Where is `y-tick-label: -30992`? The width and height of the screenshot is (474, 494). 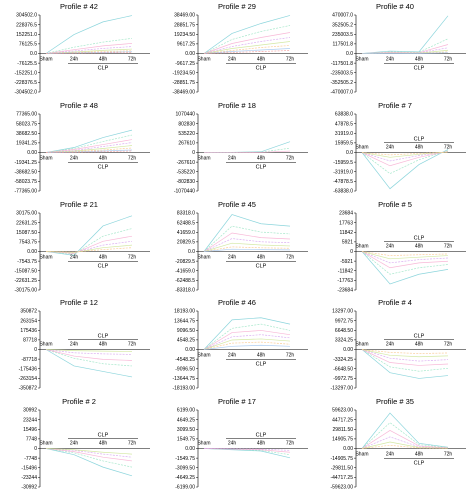
y-tick-label: -30992 is located at coordinates (29, 488).